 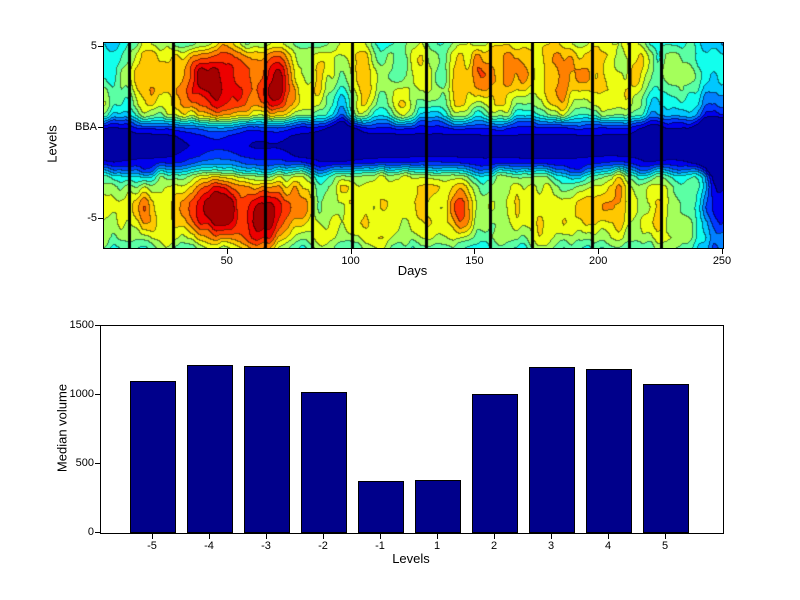 What do you see at coordinates (411, 558) in the screenshot?
I see `bar-x-axis-label: Levels` at bounding box center [411, 558].